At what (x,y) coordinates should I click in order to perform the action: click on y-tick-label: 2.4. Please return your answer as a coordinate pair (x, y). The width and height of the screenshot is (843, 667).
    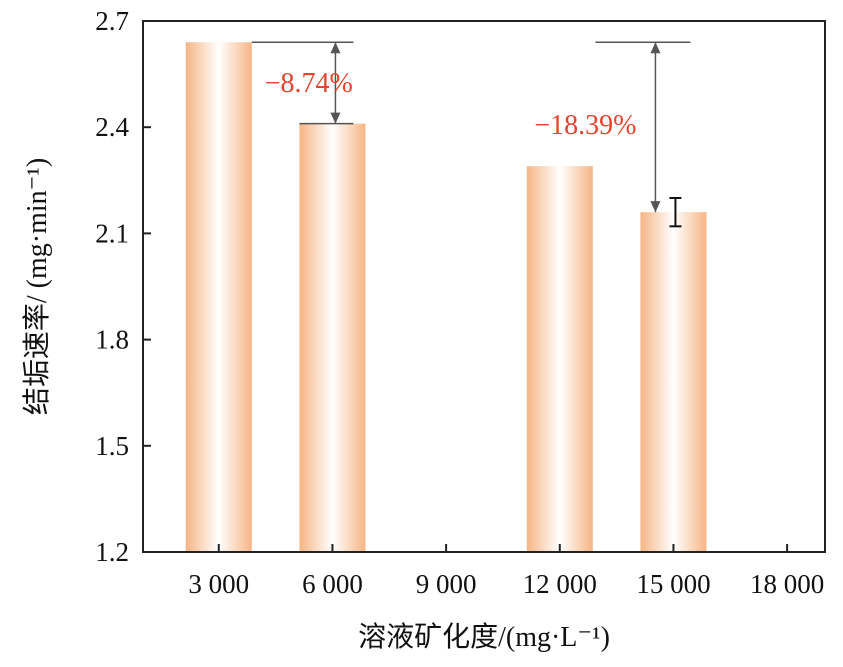
    Looking at the image, I should click on (112, 127).